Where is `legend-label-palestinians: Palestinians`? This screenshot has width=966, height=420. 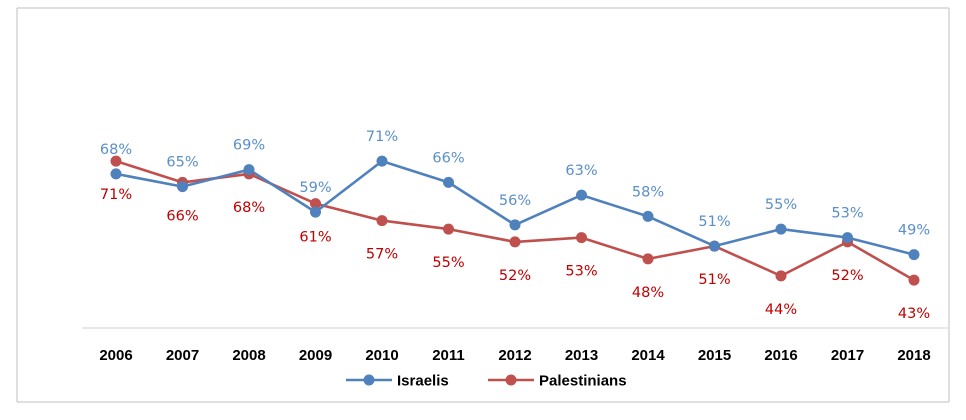
legend-label-palestinians: Palestinians is located at coordinates (583, 381).